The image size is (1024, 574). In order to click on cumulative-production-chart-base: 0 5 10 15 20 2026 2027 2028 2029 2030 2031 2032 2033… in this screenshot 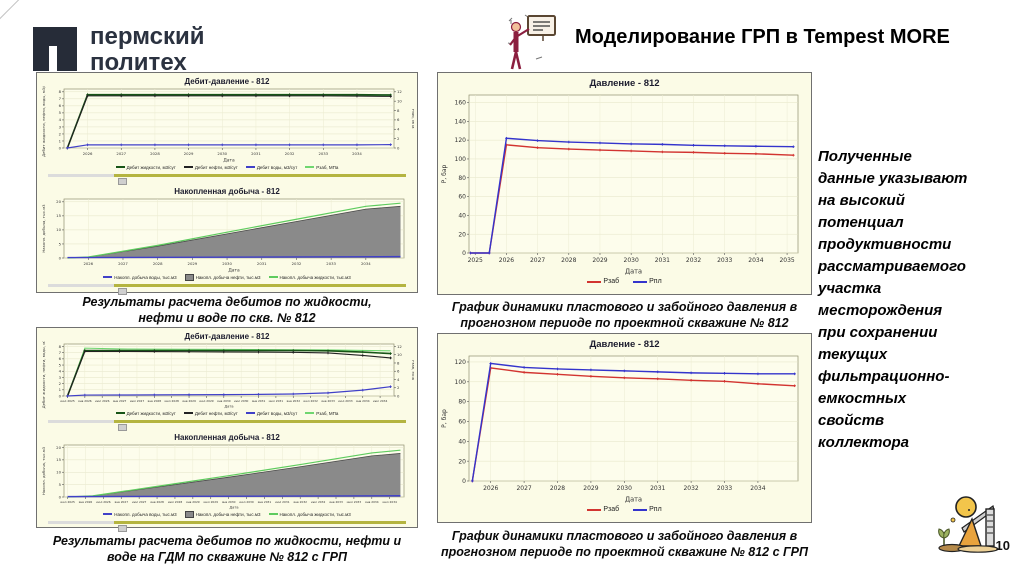, I will do `click(223, 235)`.